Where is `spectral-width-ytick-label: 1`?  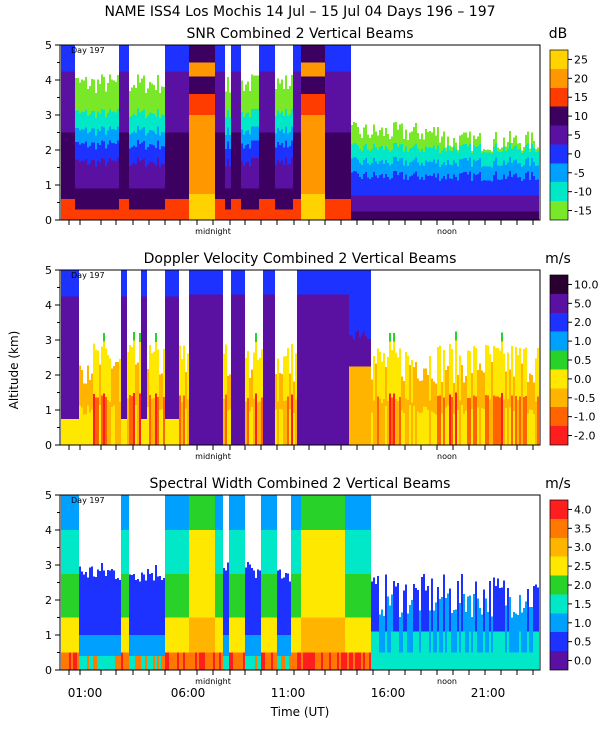 spectral-width-ytick-label: 1 is located at coordinates (48, 635).